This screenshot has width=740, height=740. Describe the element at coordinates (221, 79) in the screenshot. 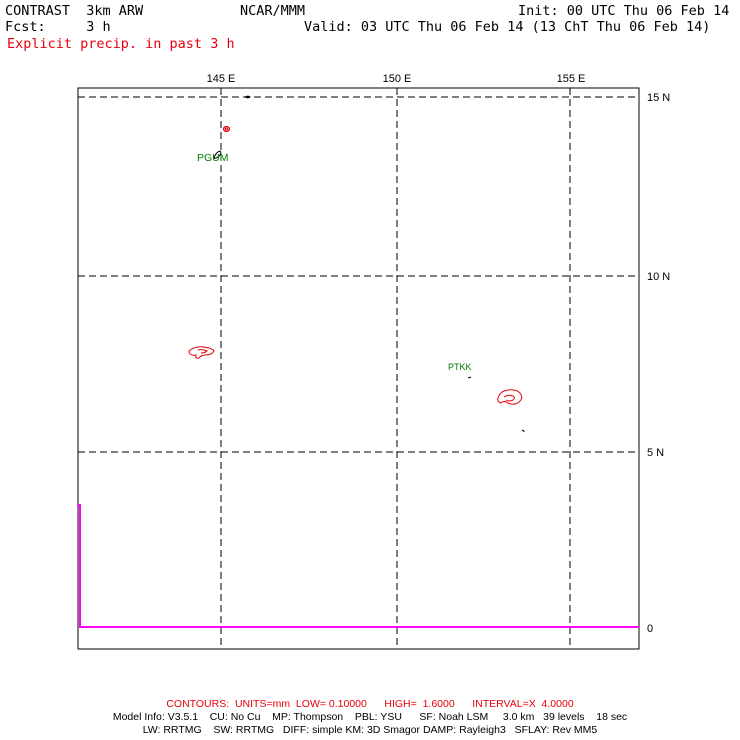

I see `lon-label: 145 E` at that location.